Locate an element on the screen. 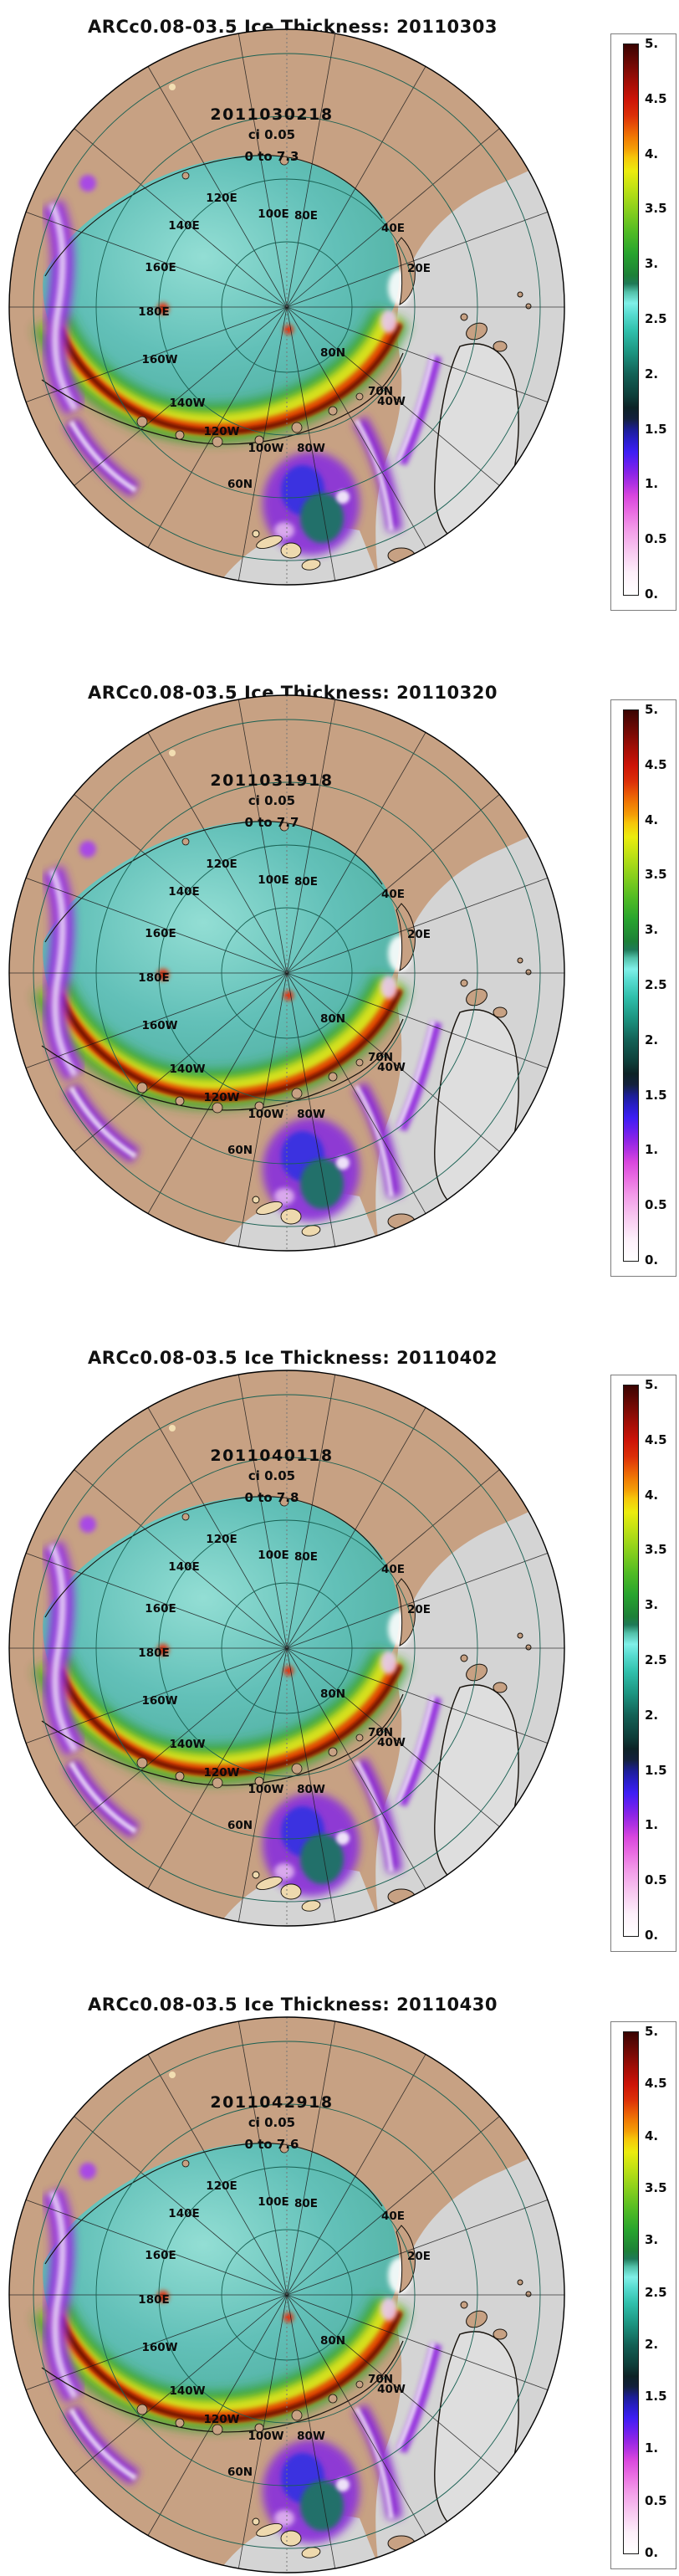 The height and width of the screenshot is (2576, 679). geo-label-70n: 70N is located at coordinates (380, 392).